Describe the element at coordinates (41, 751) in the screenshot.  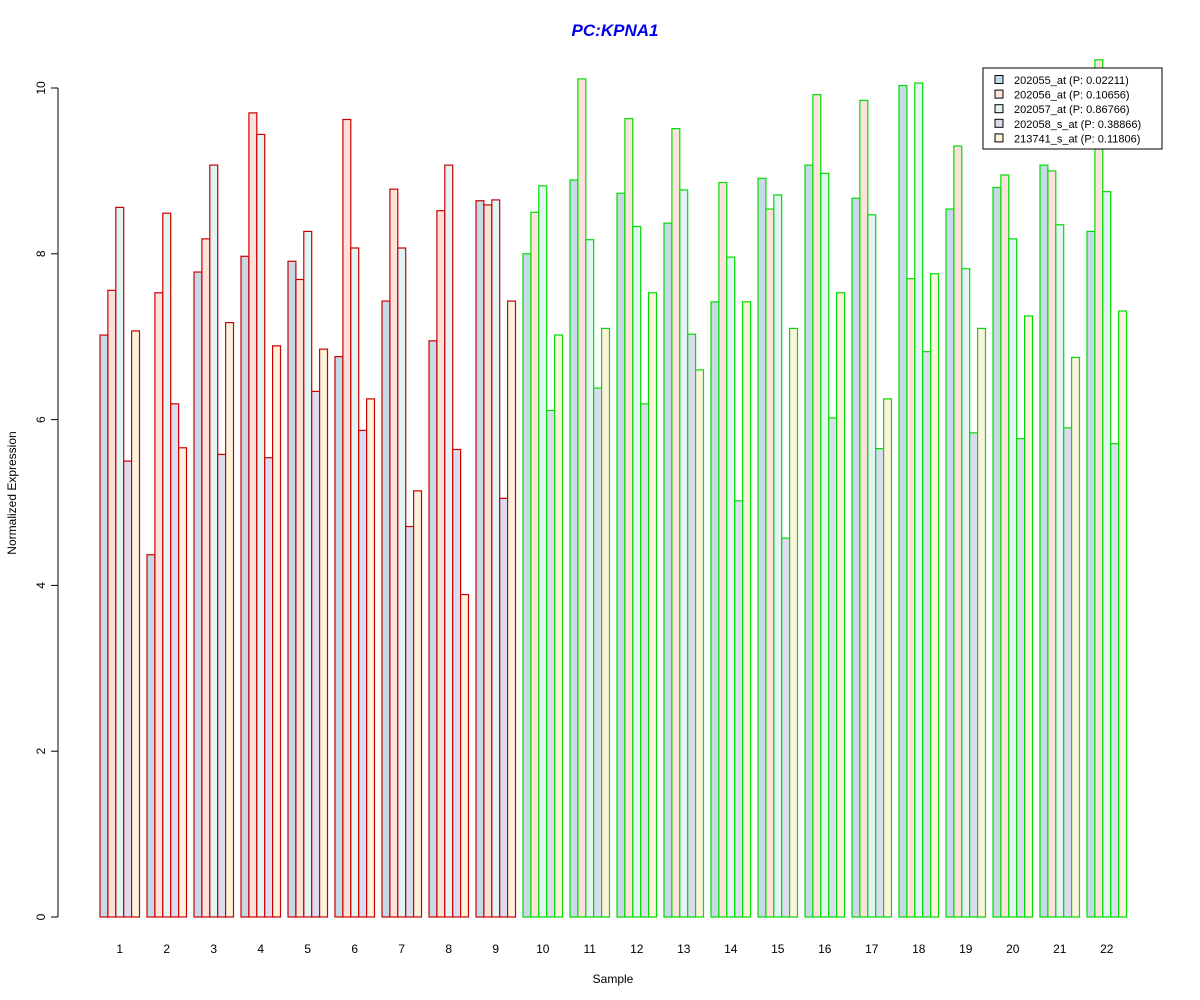
I see `y-tick-label: 2` at that location.